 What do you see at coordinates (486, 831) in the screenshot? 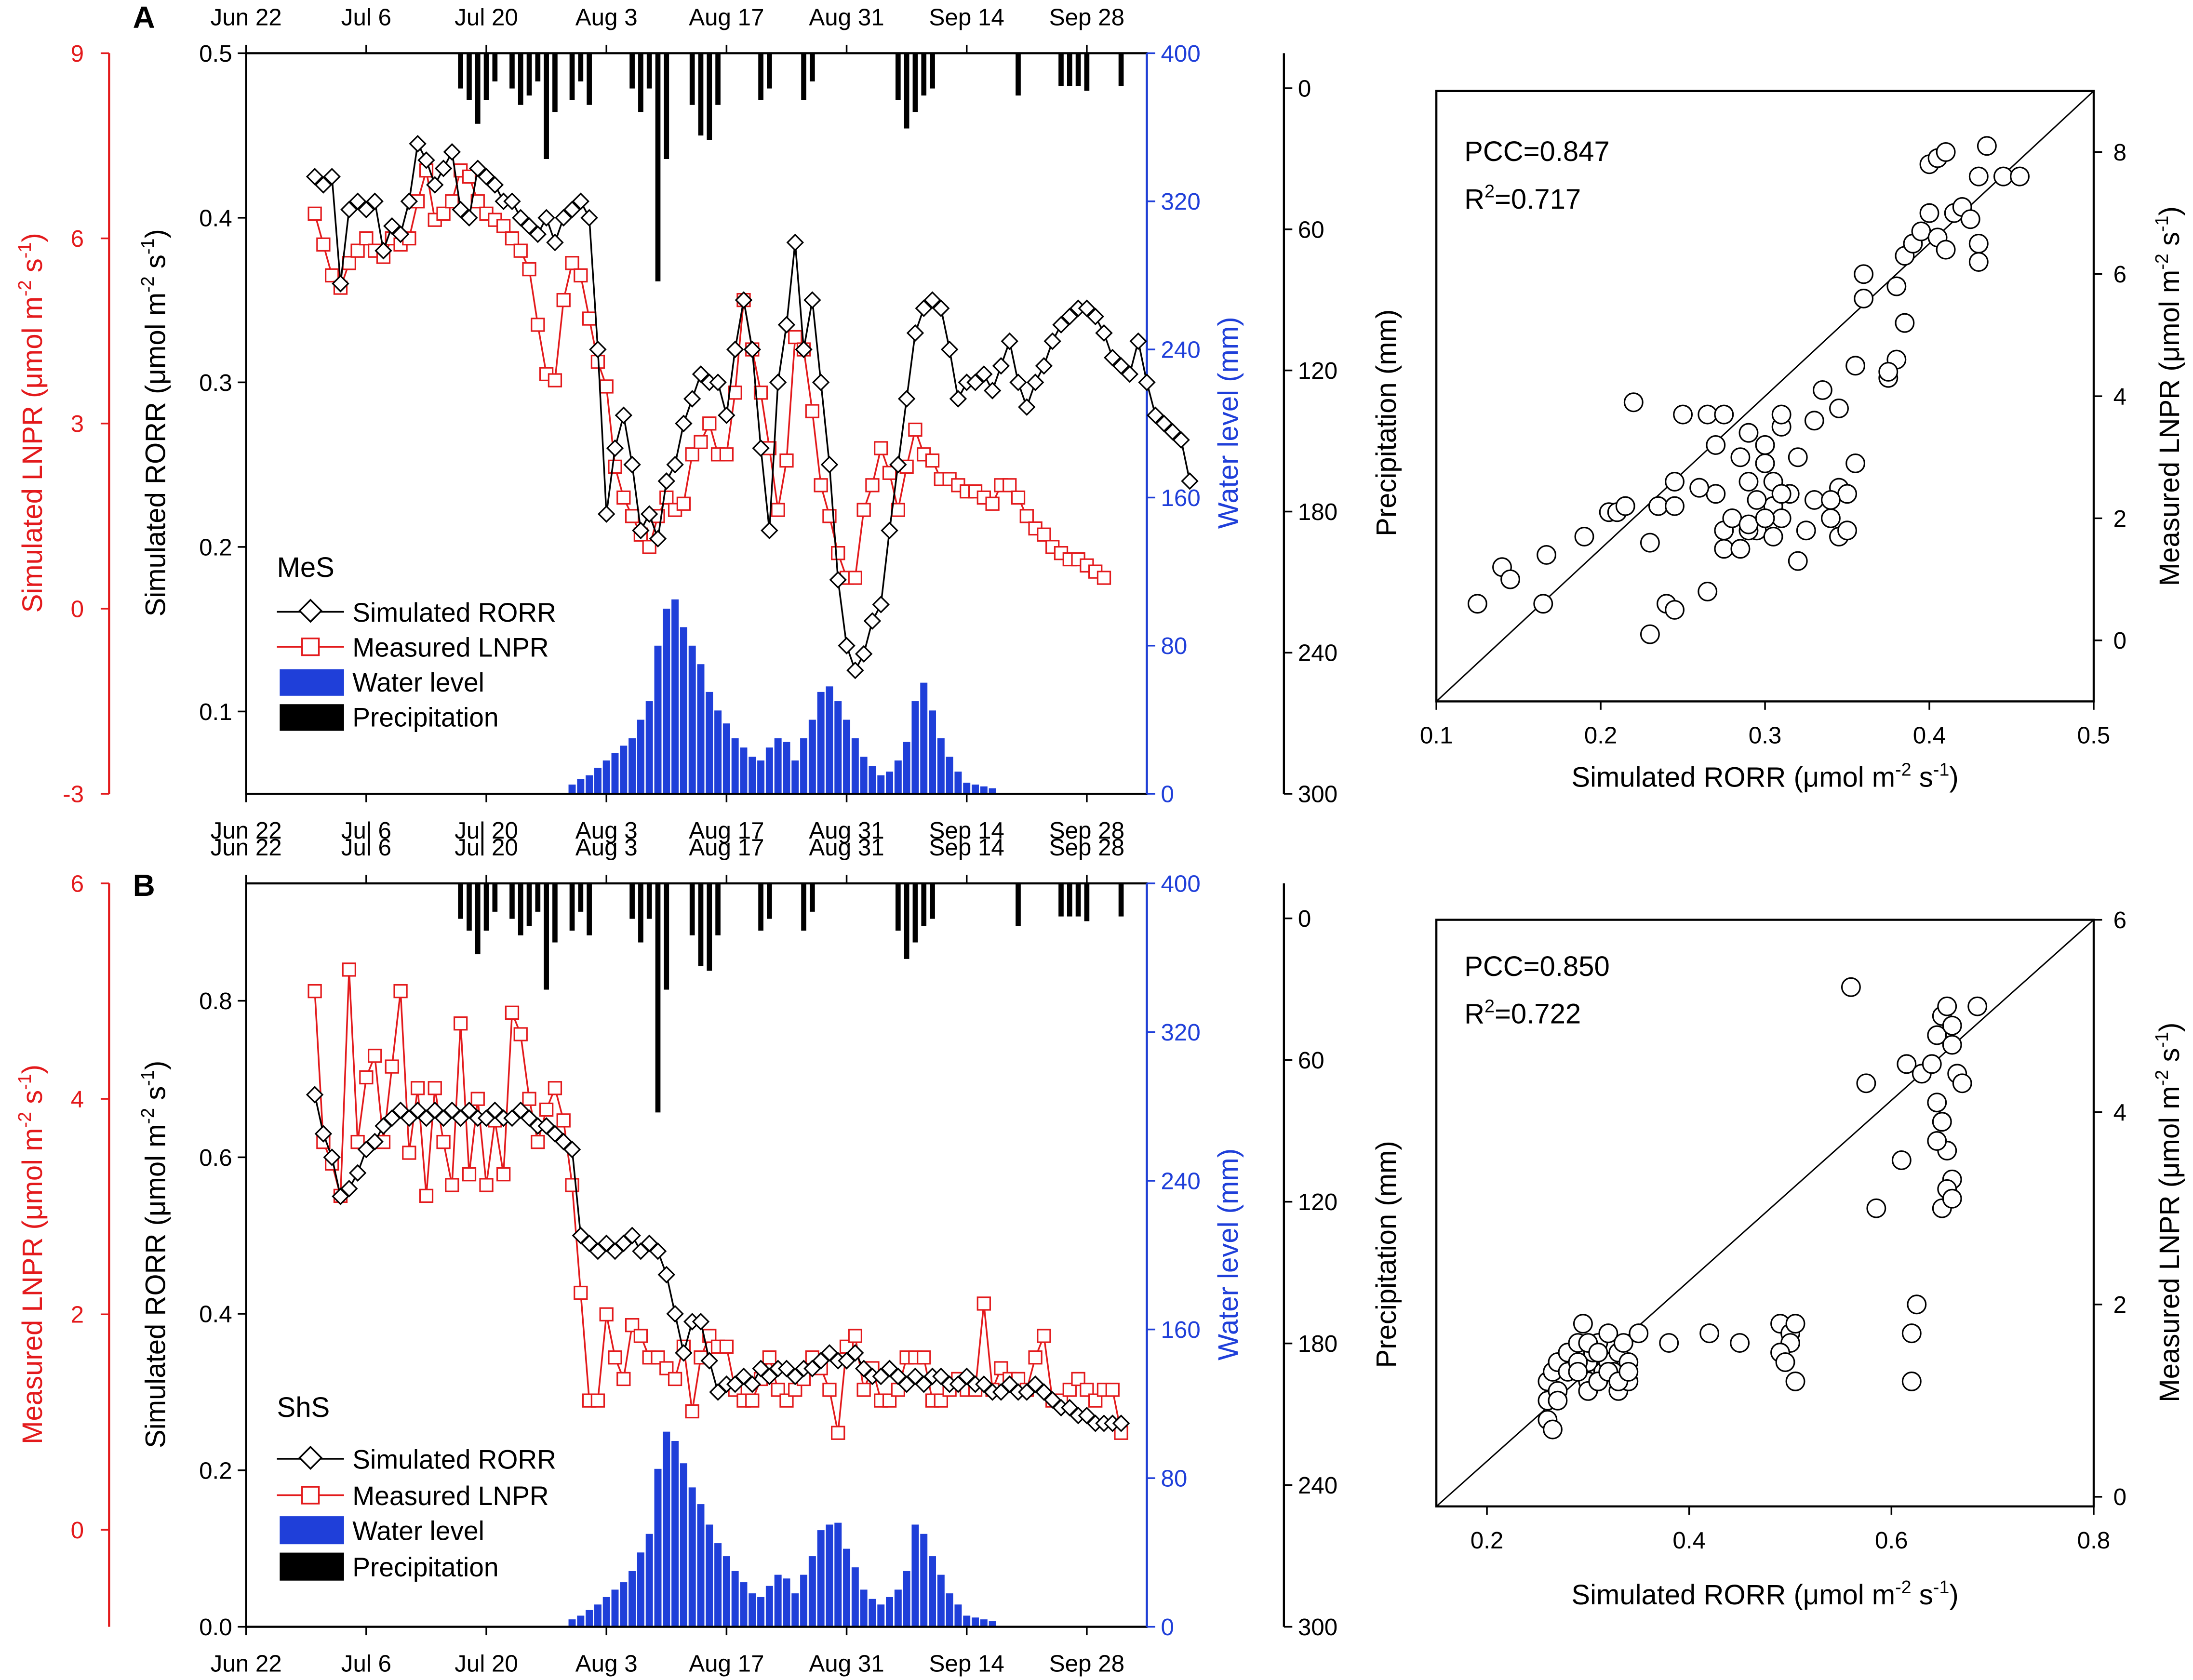
I see `bottom-date-label: Jul 20` at bounding box center [486, 831].